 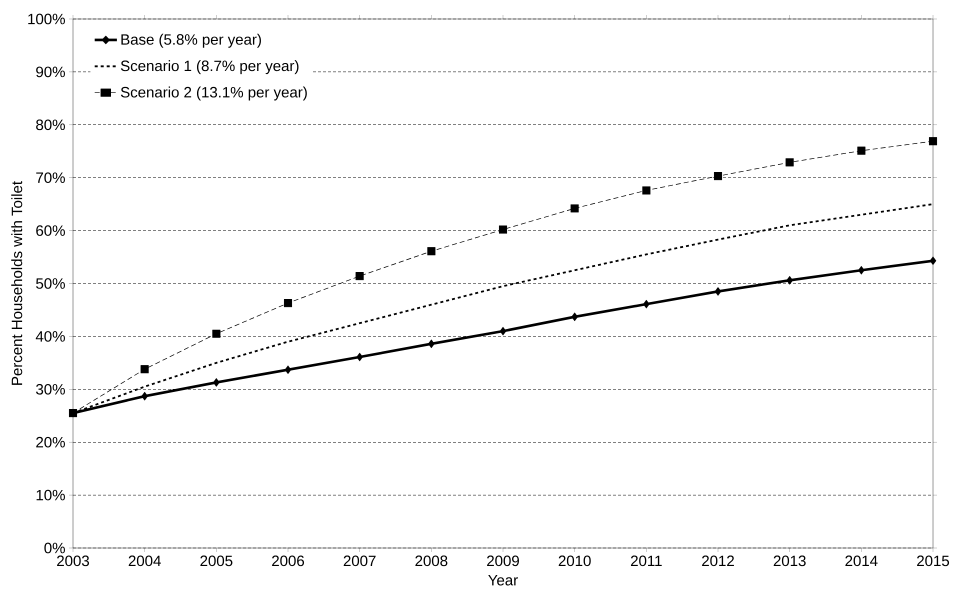 I want to click on x-tick-label: 2013, so click(x=790, y=561).